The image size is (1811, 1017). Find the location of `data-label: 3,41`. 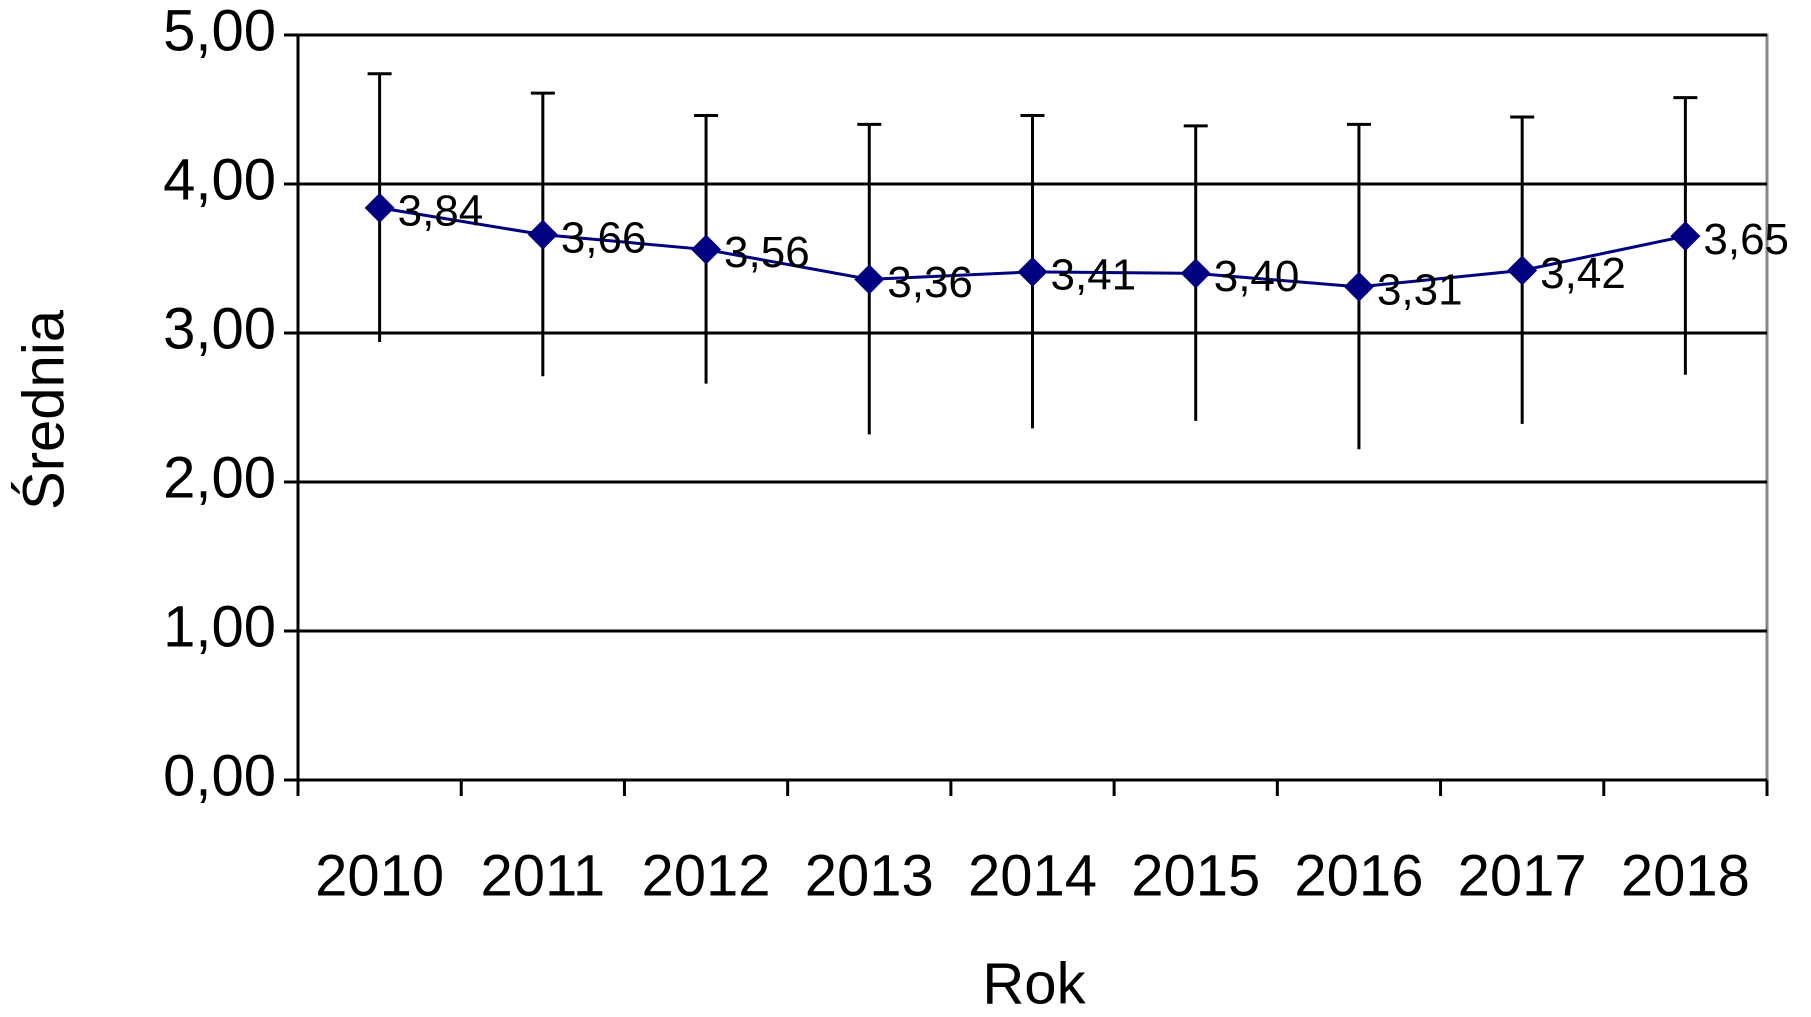

data-label: 3,41 is located at coordinates (1094, 275).